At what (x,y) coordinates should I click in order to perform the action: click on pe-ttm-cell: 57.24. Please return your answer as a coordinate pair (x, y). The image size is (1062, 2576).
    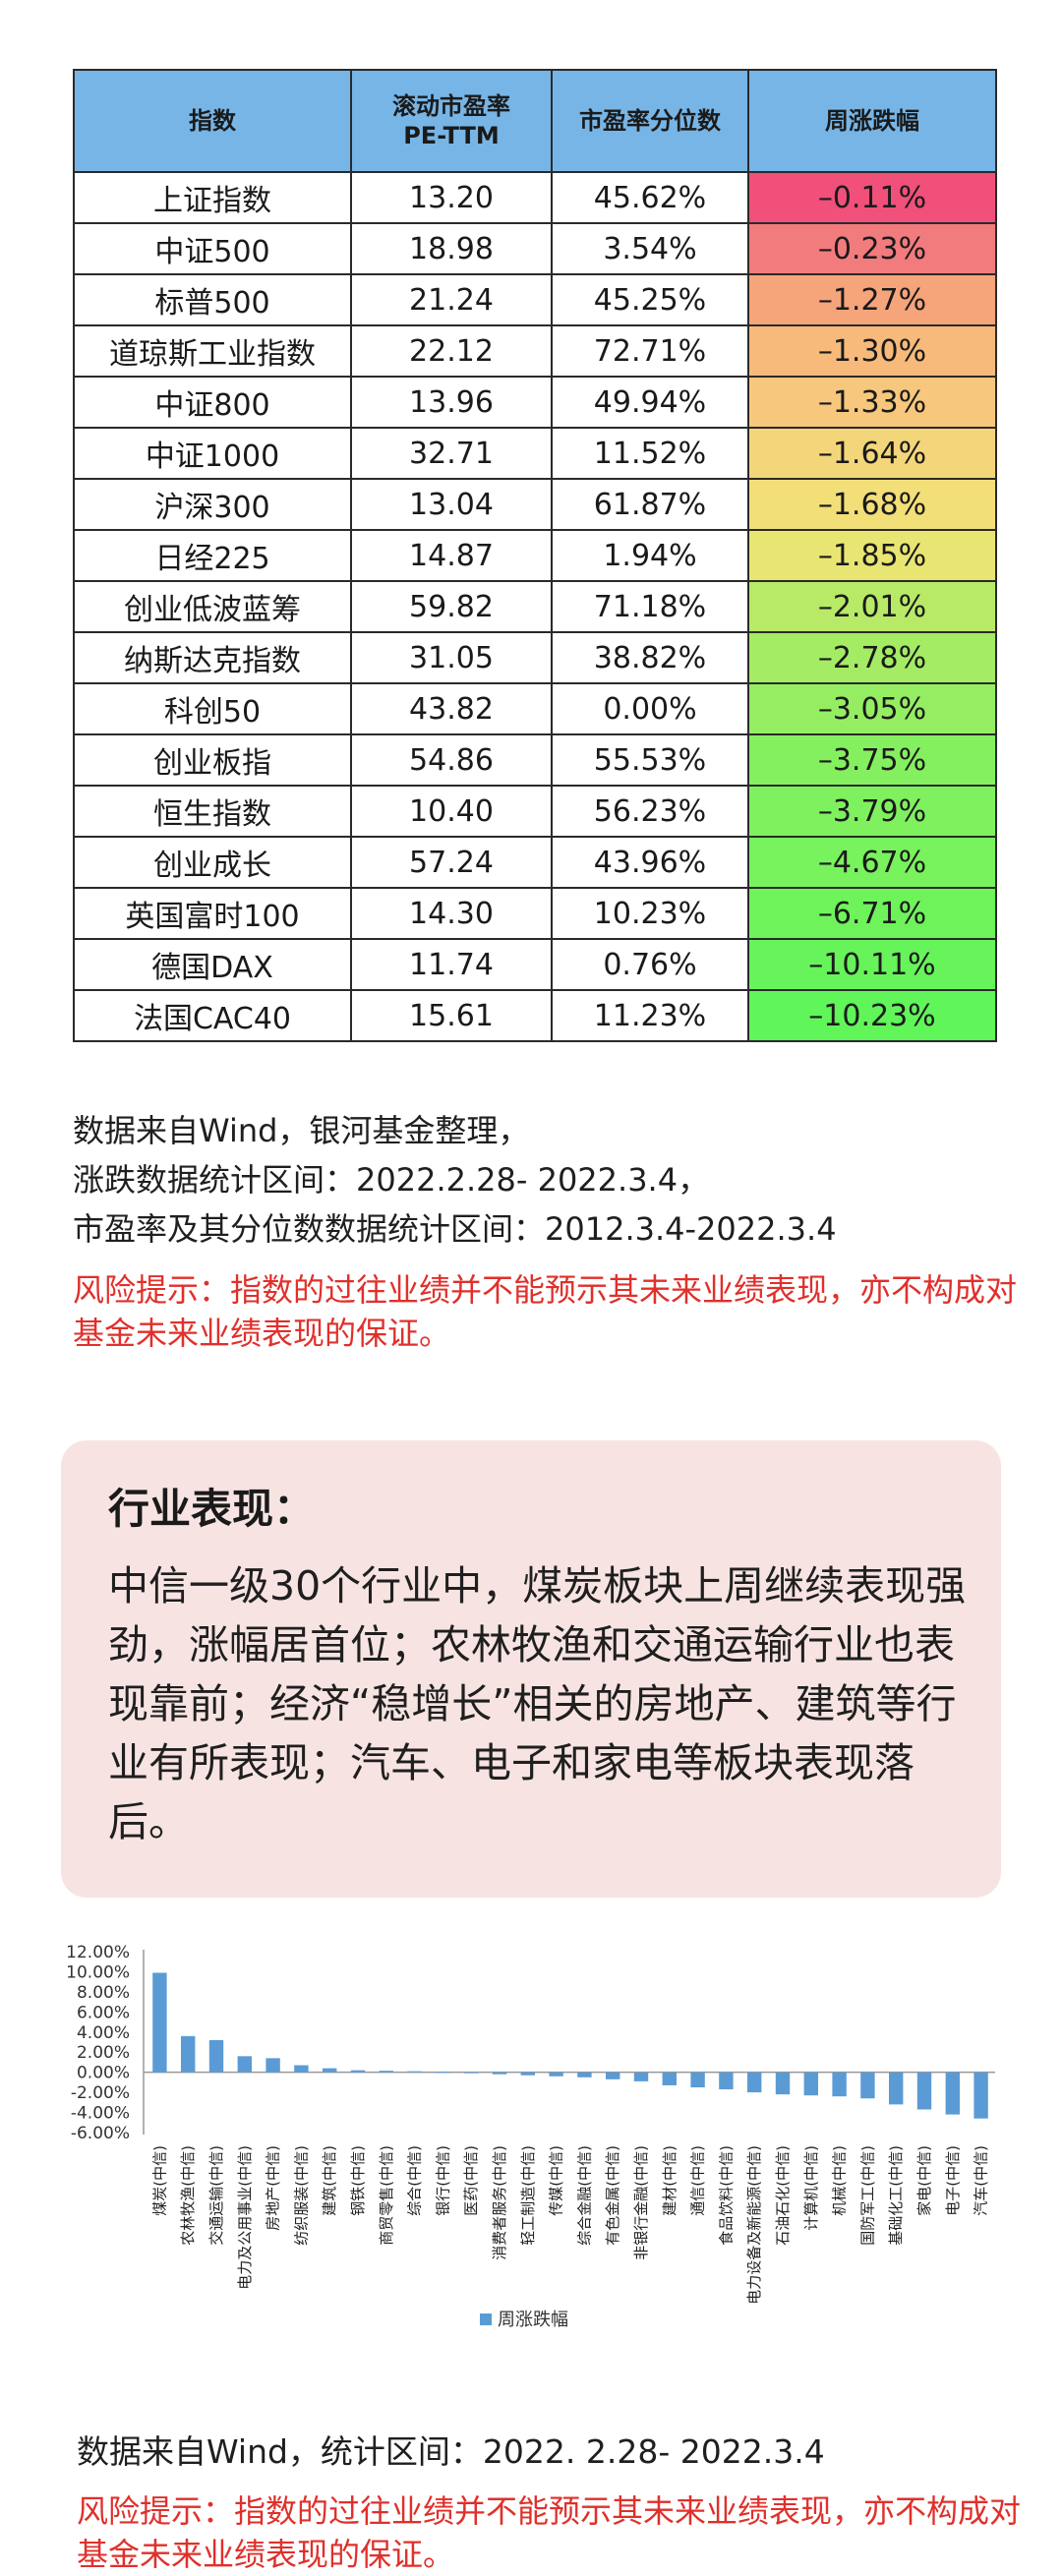
    Looking at the image, I should click on (451, 862).